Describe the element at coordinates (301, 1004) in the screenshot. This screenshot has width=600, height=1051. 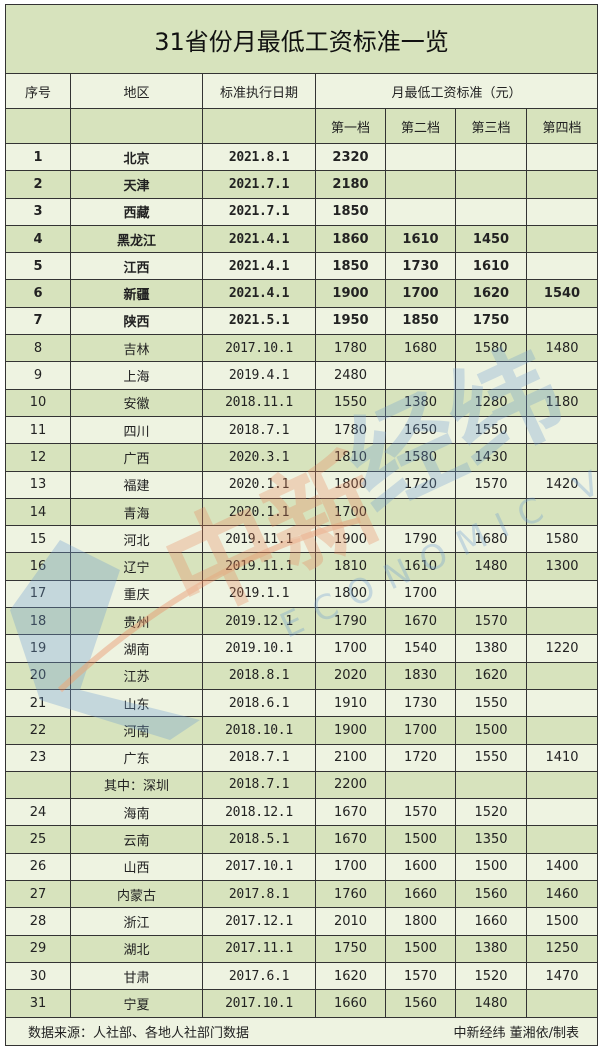
I see `table-row: 31 宁夏 2017.10.1 1660 1560 1480` at that location.